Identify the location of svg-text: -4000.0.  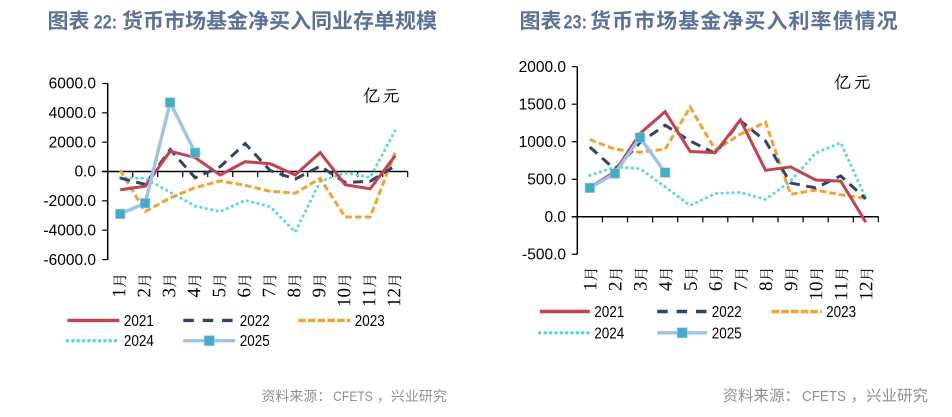
(69, 230).